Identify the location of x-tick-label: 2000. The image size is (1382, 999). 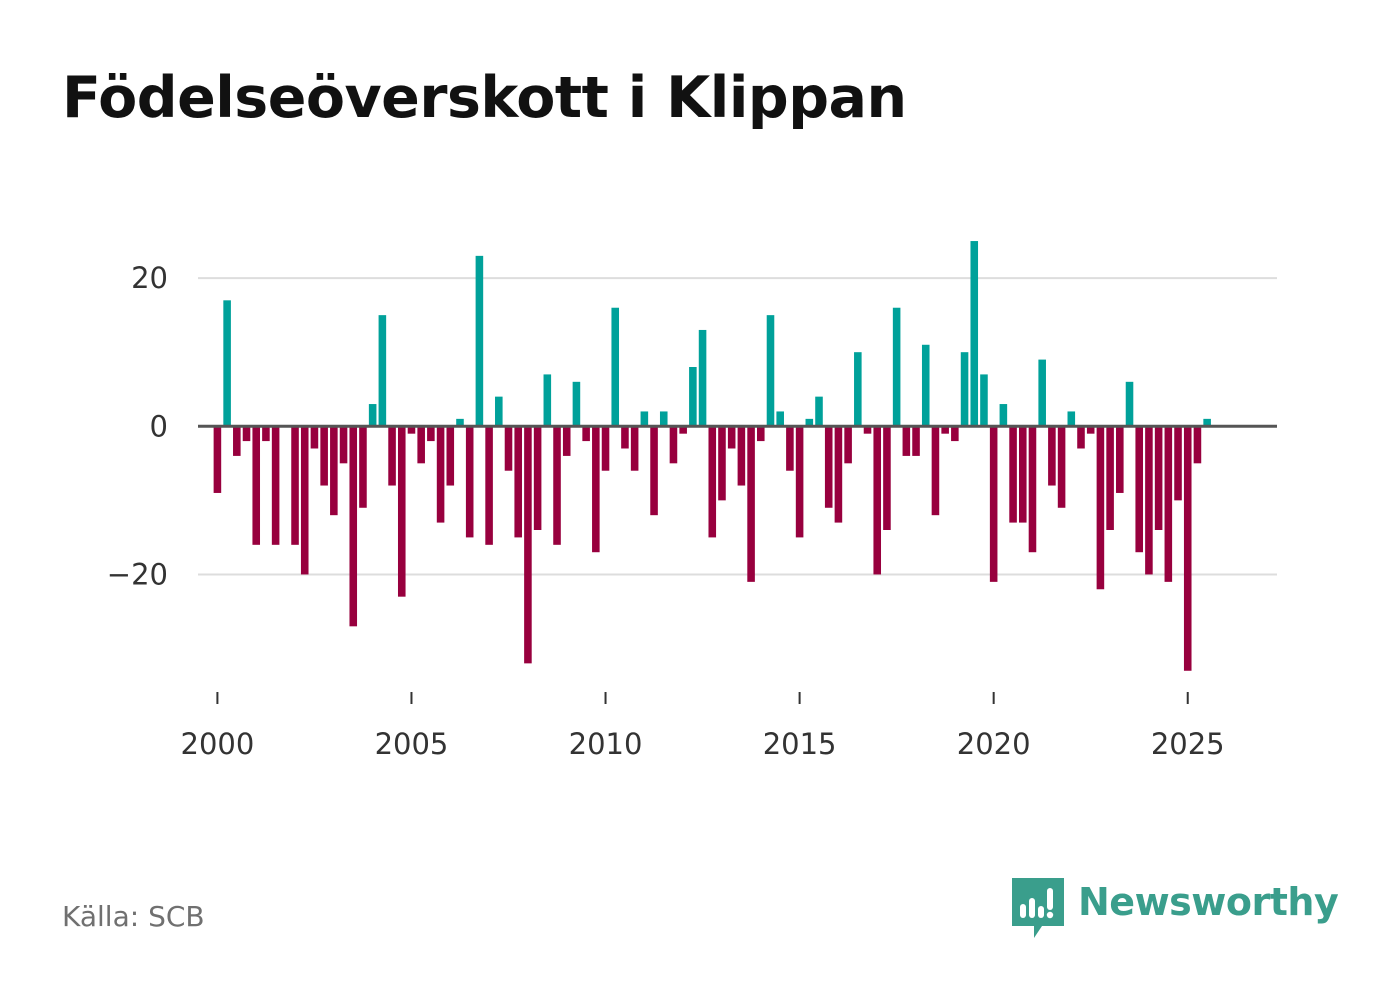
(218, 744).